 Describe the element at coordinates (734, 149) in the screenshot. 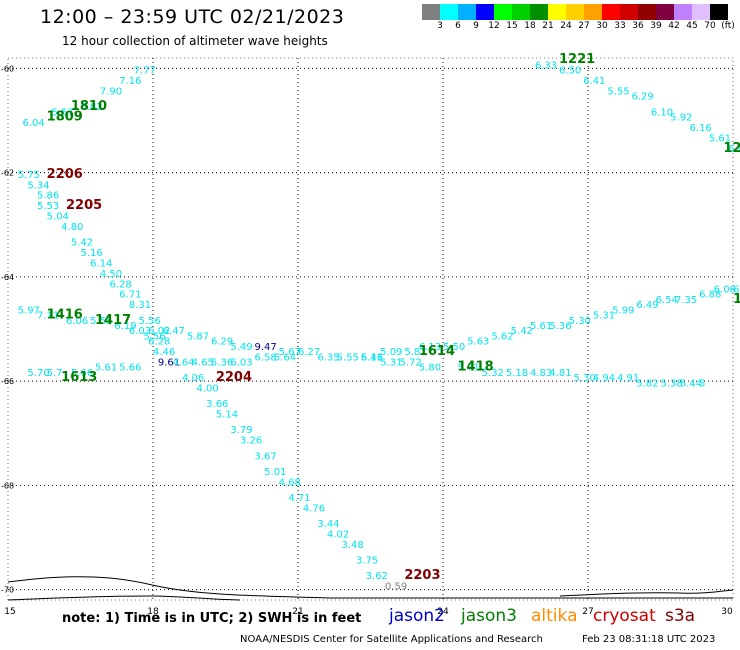

I see `swh-value: 6.00` at that location.